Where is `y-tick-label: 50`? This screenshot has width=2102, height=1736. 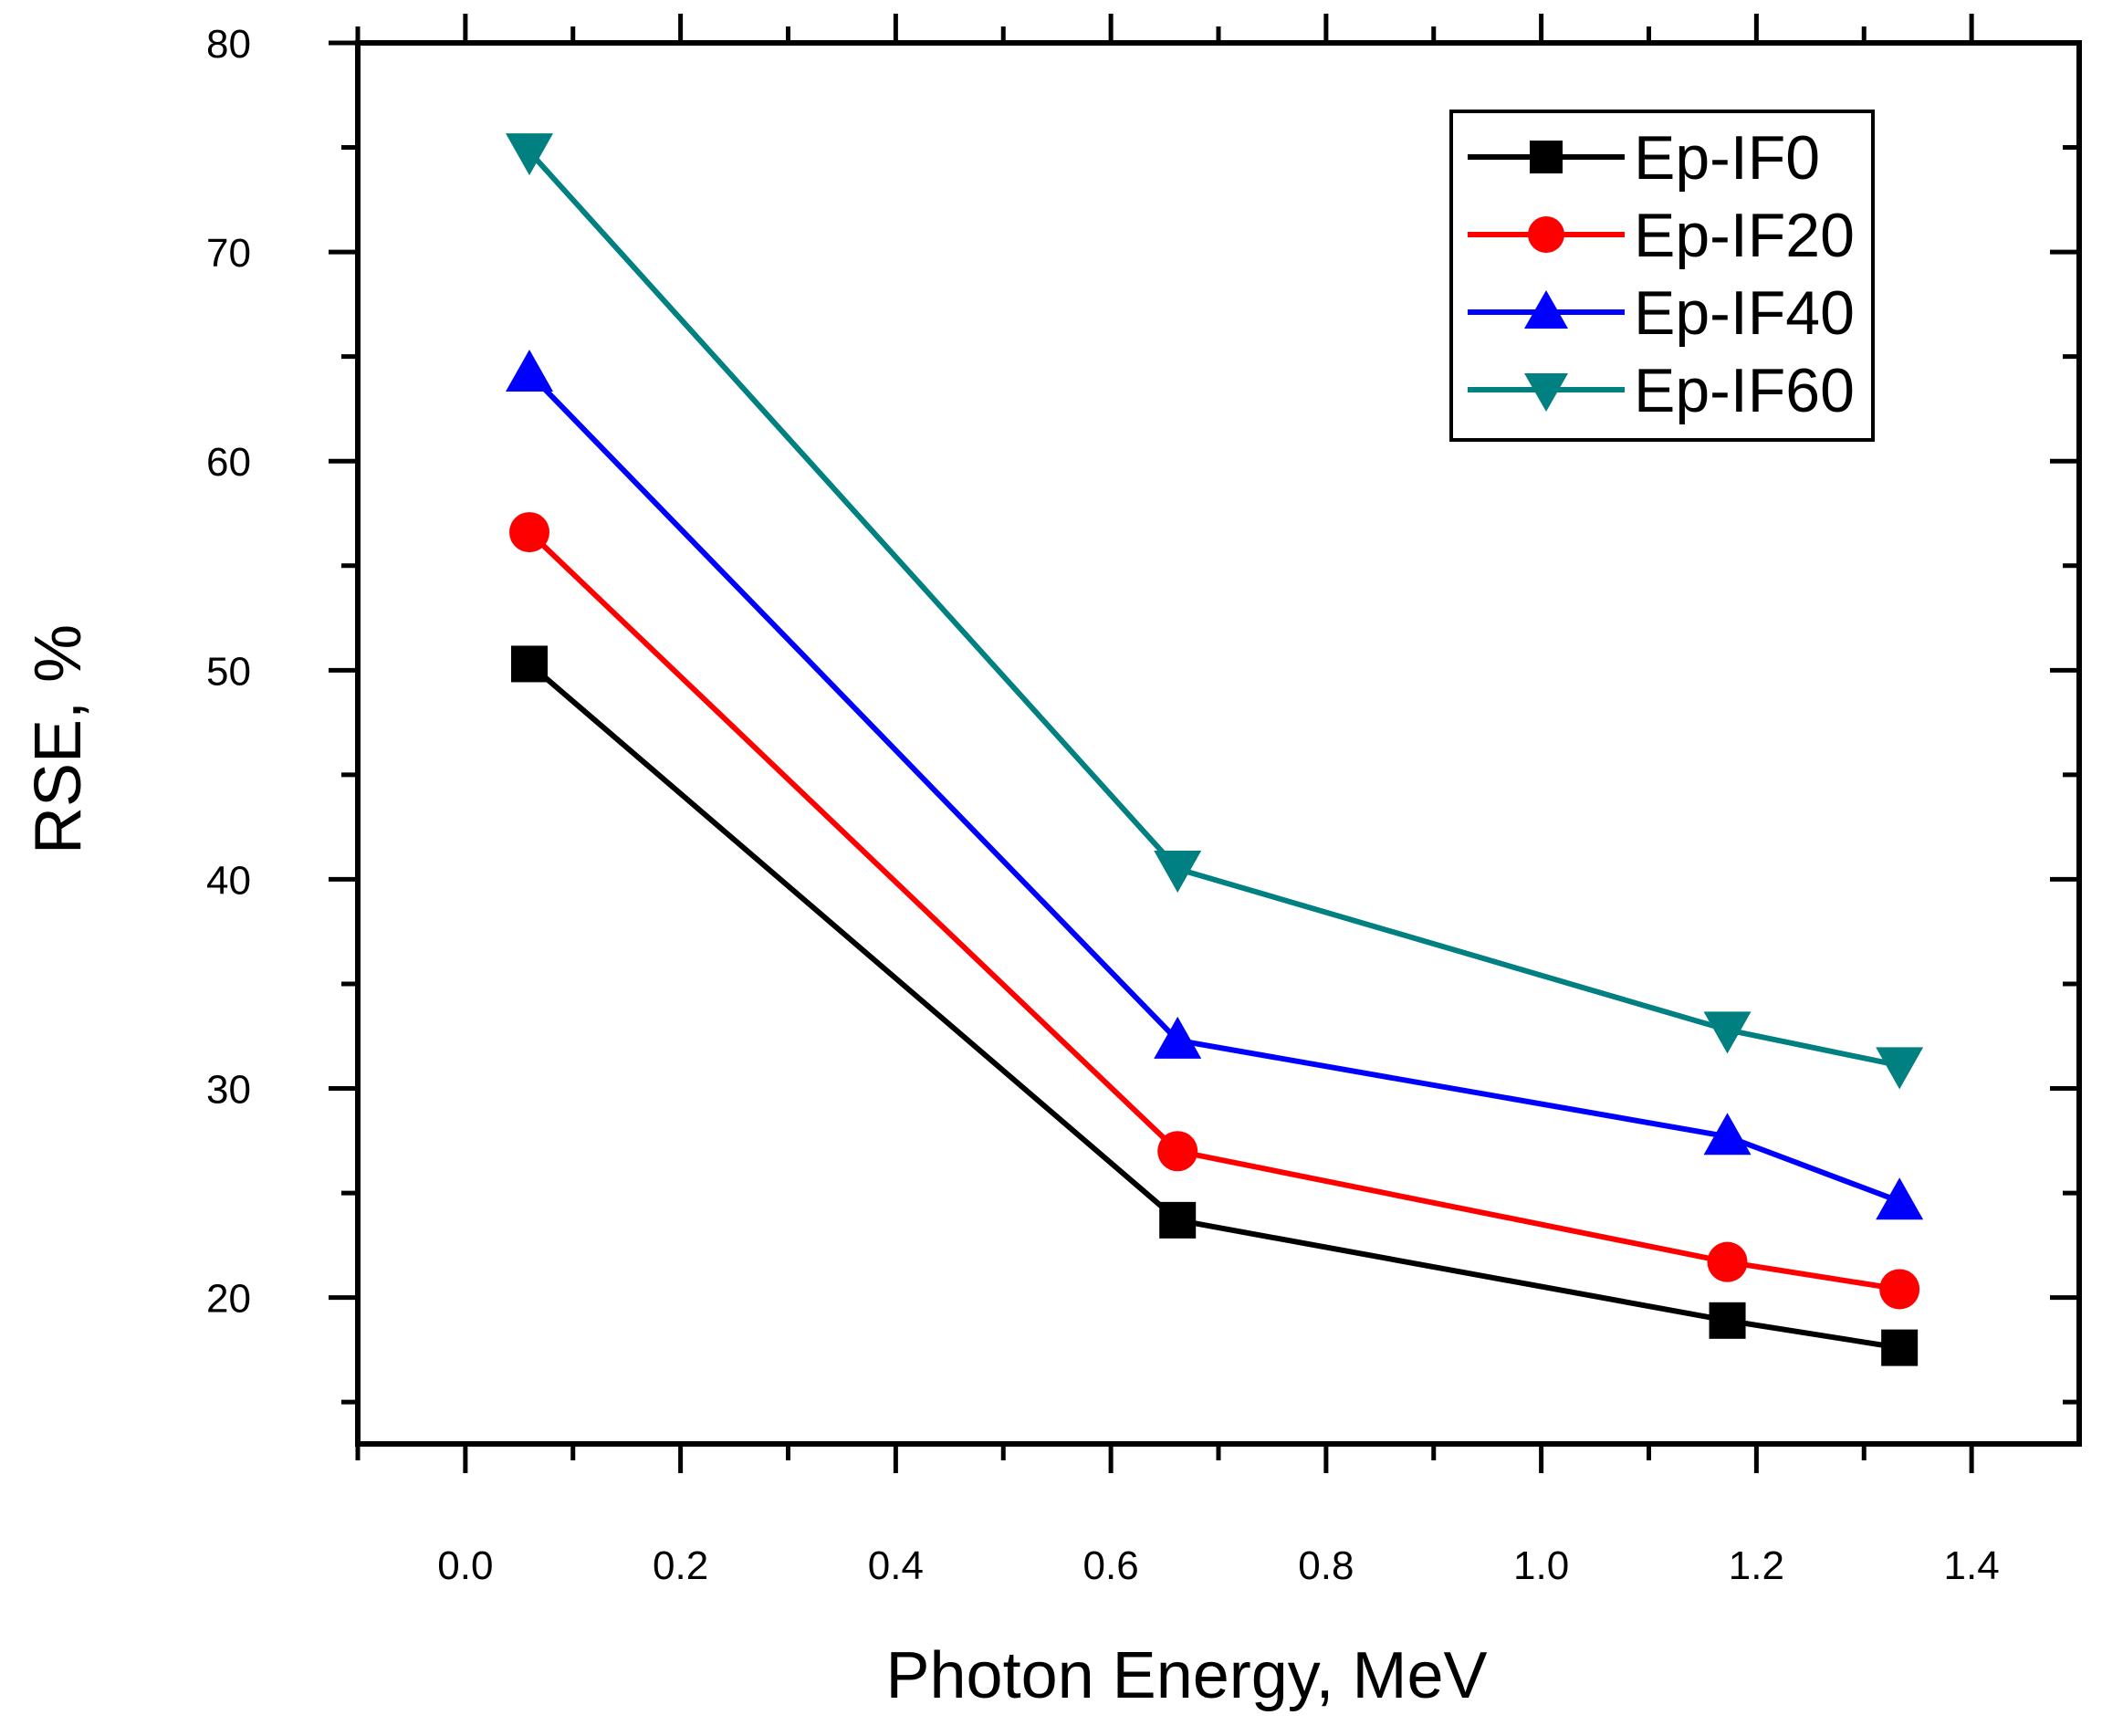
y-tick-label: 50 is located at coordinates (228, 671).